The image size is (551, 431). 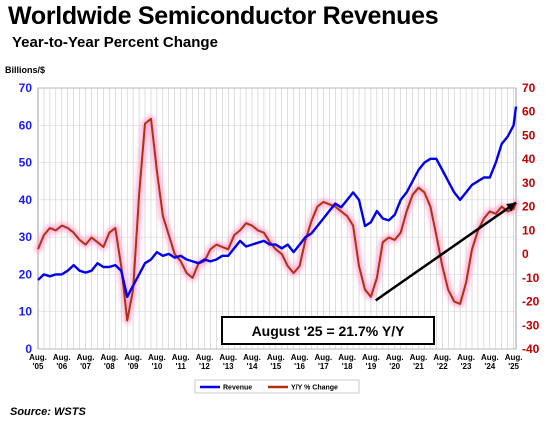 I want to click on right-tick-label: 20, so click(x=529, y=207).